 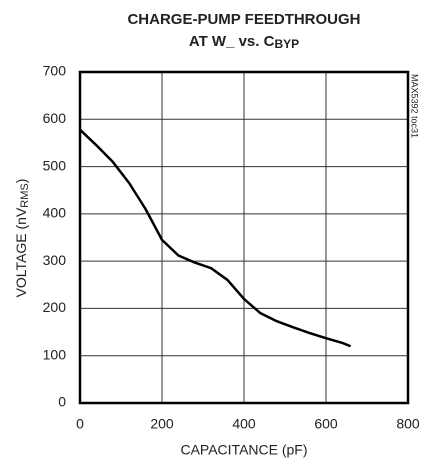 What do you see at coordinates (244, 424) in the screenshot?
I see `x-tick-label: 400` at bounding box center [244, 424].